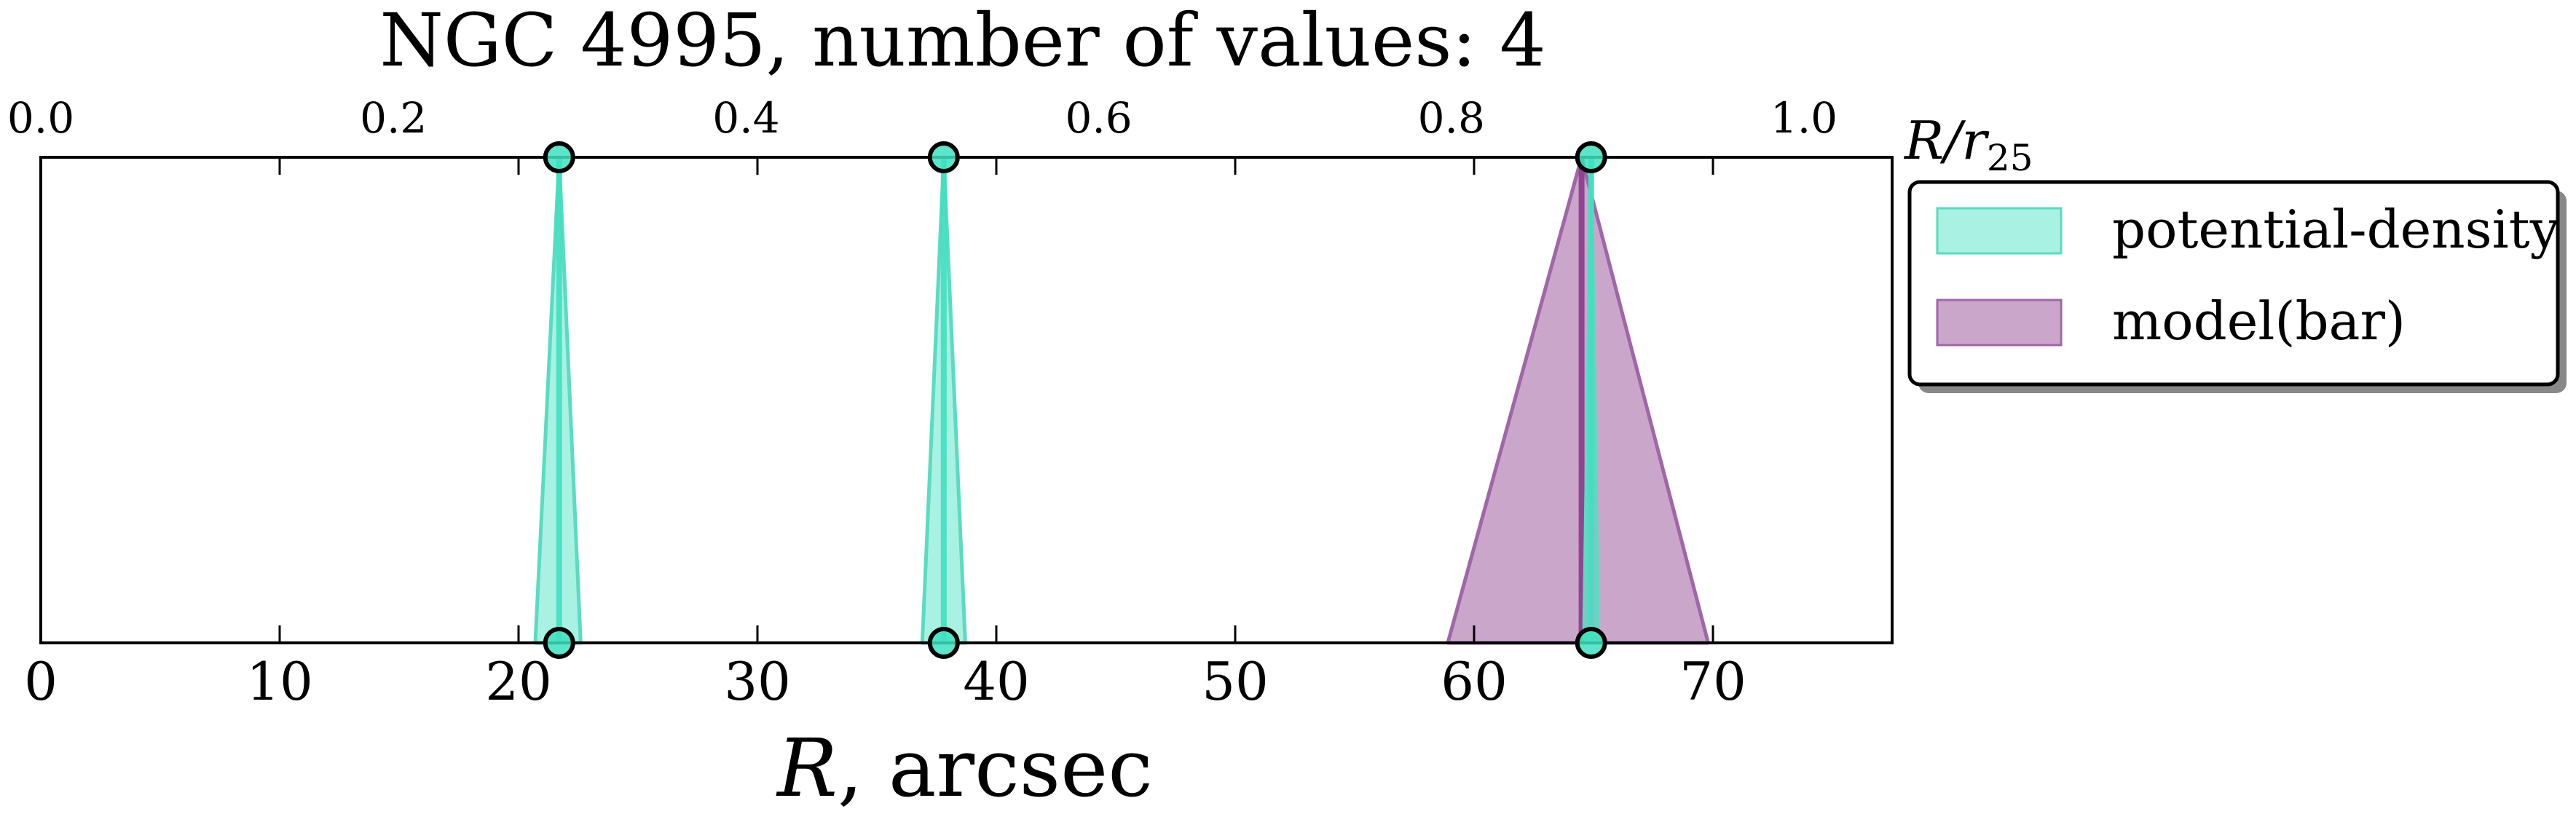  Describe the element at coordinates (2259, 321) in the screenshot. I see `legend-label-model-bar: model(bar)` at that location.